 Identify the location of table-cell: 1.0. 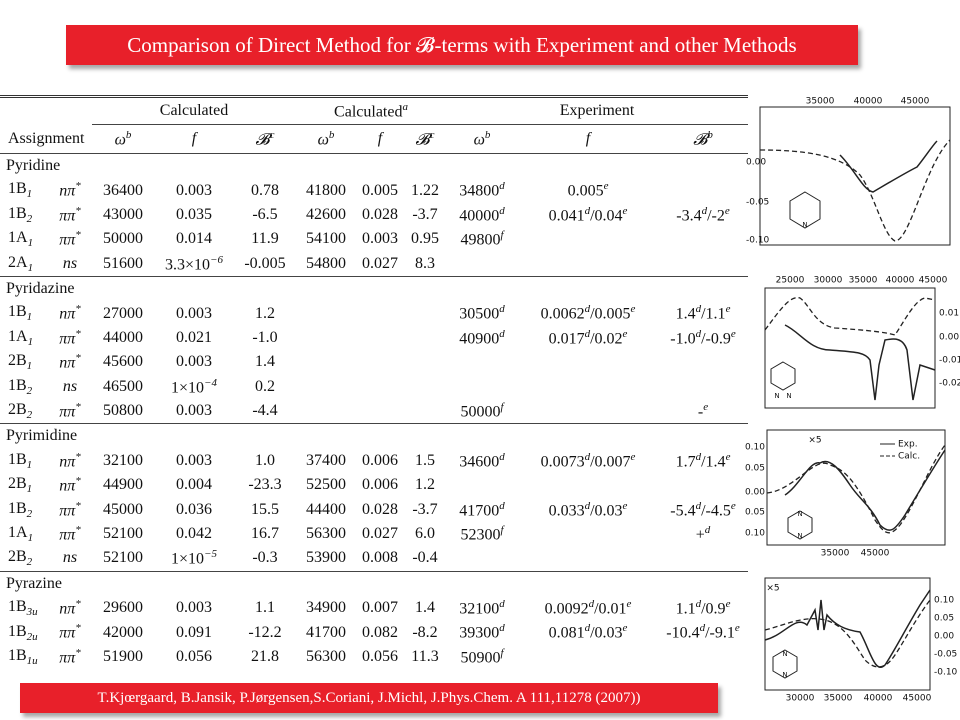
(265, 461).